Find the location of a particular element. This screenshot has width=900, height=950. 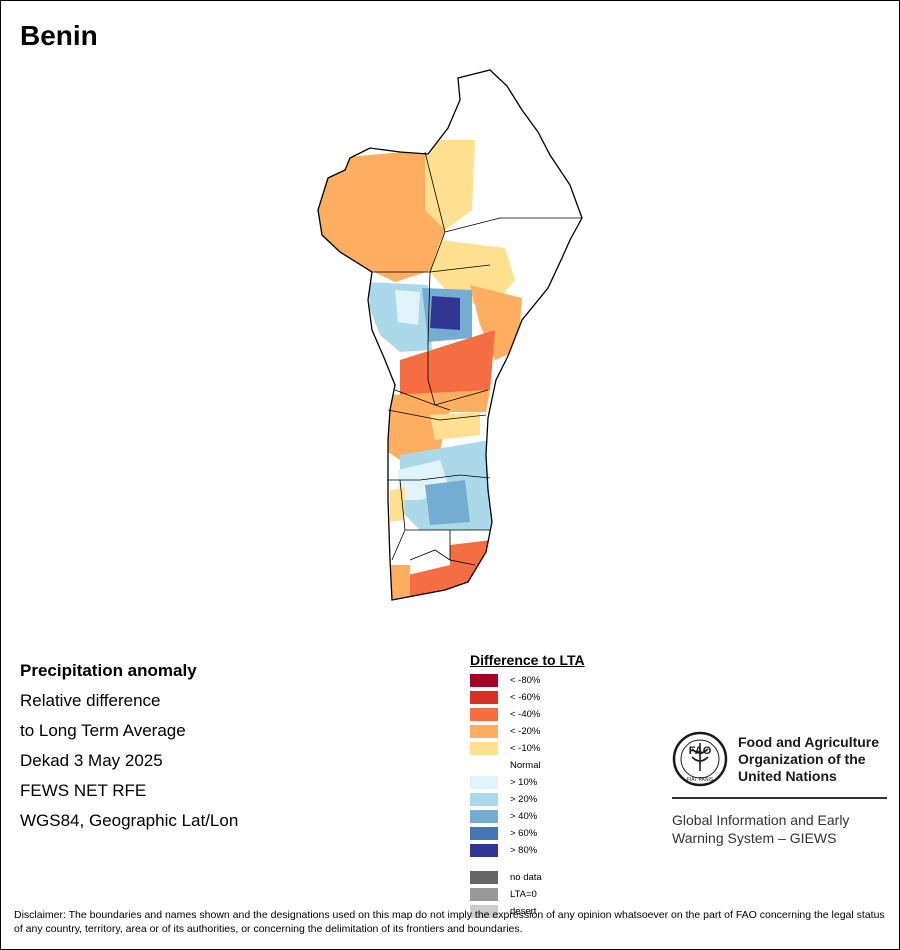

legend-label: < -40% is located at coordinates (525, 714).